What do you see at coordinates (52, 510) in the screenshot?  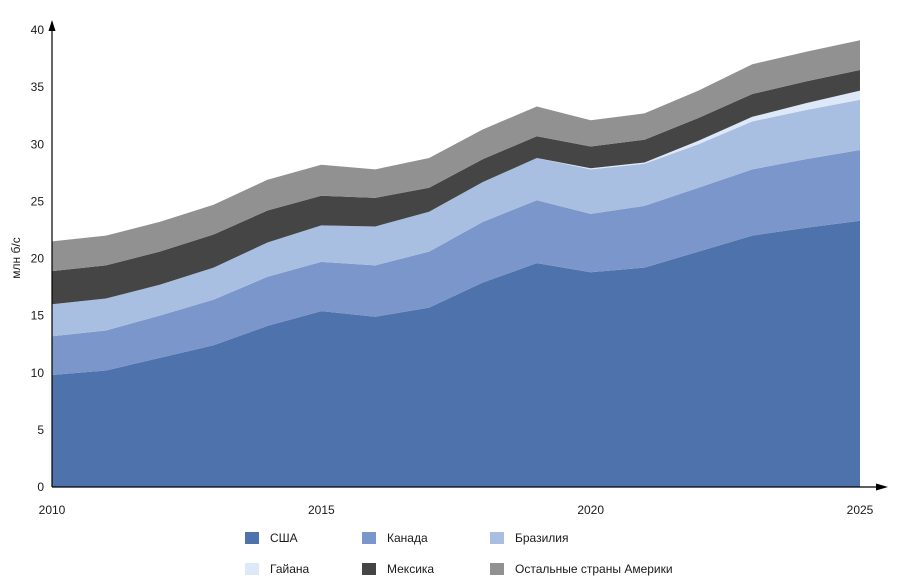 I see `x-tick-label: 2010` at bounding box center [52, 510].